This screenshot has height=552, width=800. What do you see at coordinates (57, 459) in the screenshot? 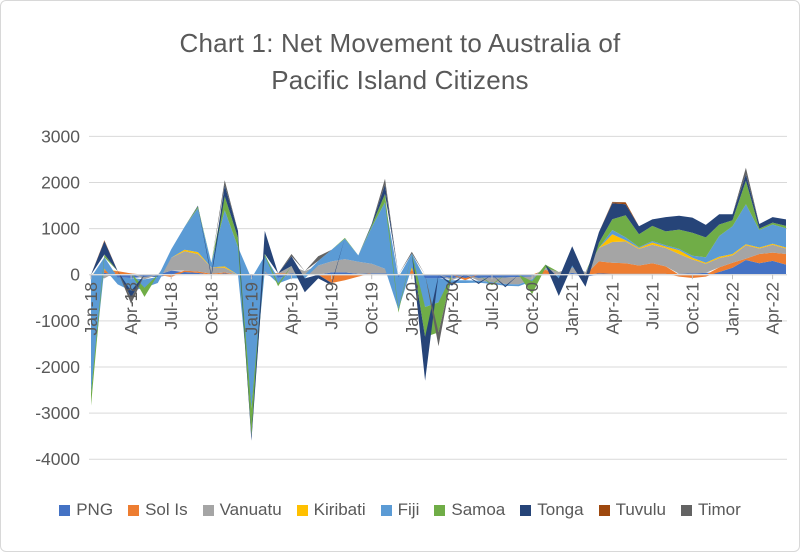
I see `y-axis-label: -4000` at bounding box center [57, 459].